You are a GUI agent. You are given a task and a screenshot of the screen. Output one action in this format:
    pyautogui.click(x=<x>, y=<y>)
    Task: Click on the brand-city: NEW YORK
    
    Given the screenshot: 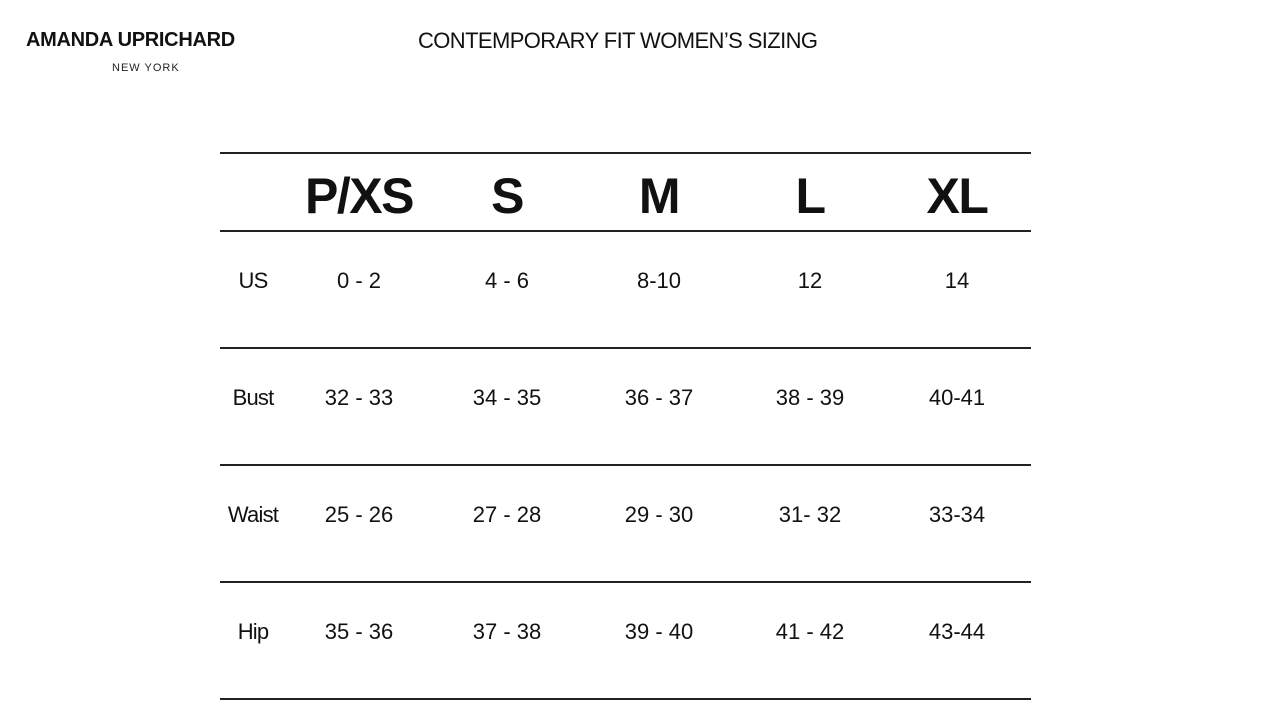 What is the action you would take?
    pyautogui.click(x=146, y=68)
    